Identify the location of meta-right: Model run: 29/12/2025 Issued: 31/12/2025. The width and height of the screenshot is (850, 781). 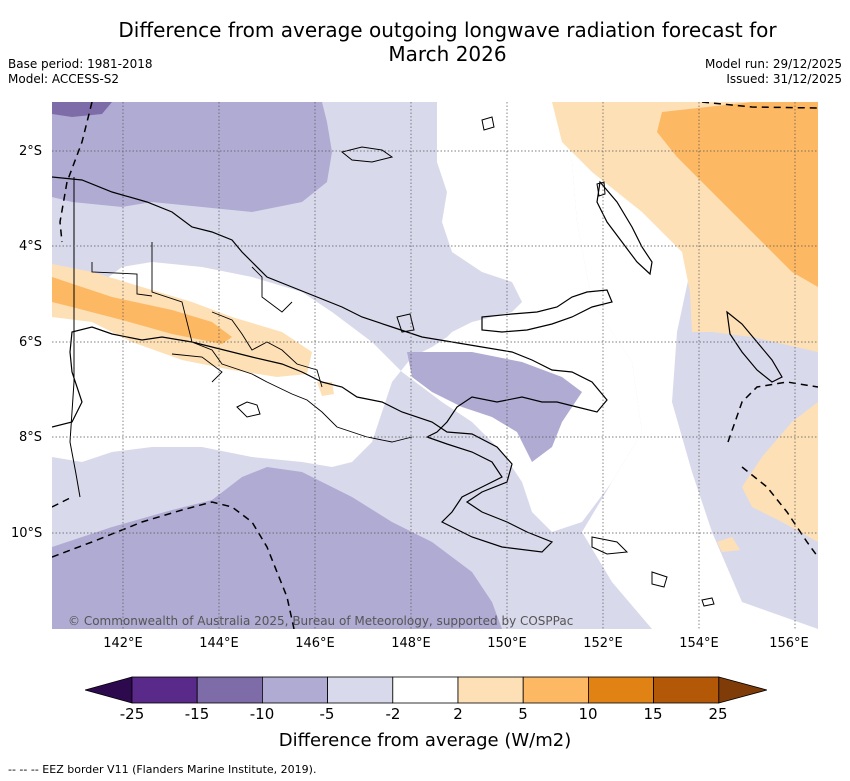
(773, 72).